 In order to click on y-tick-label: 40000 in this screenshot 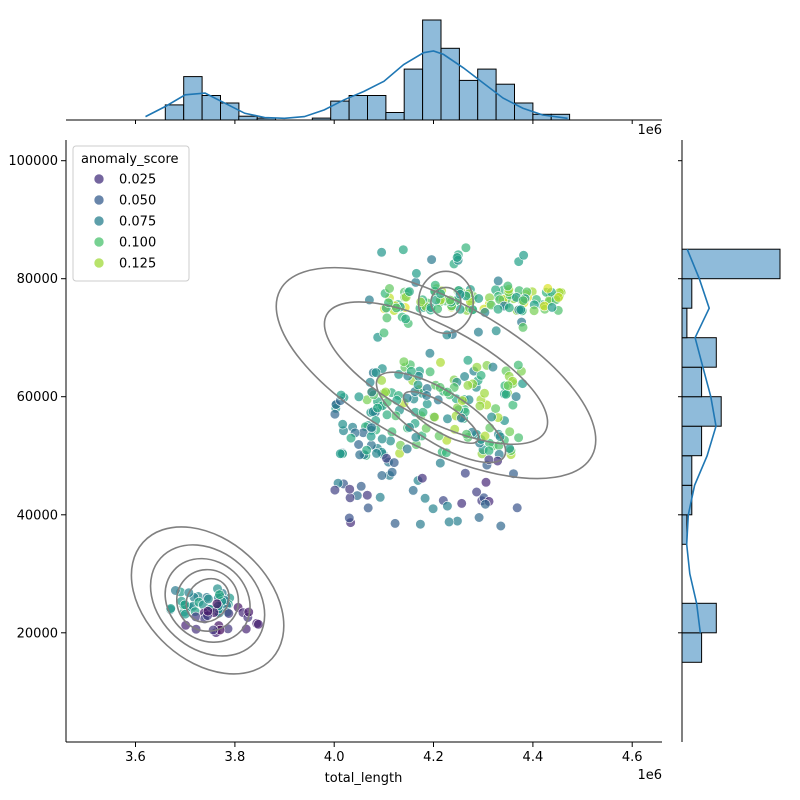, I will do `click(37, 515)`.